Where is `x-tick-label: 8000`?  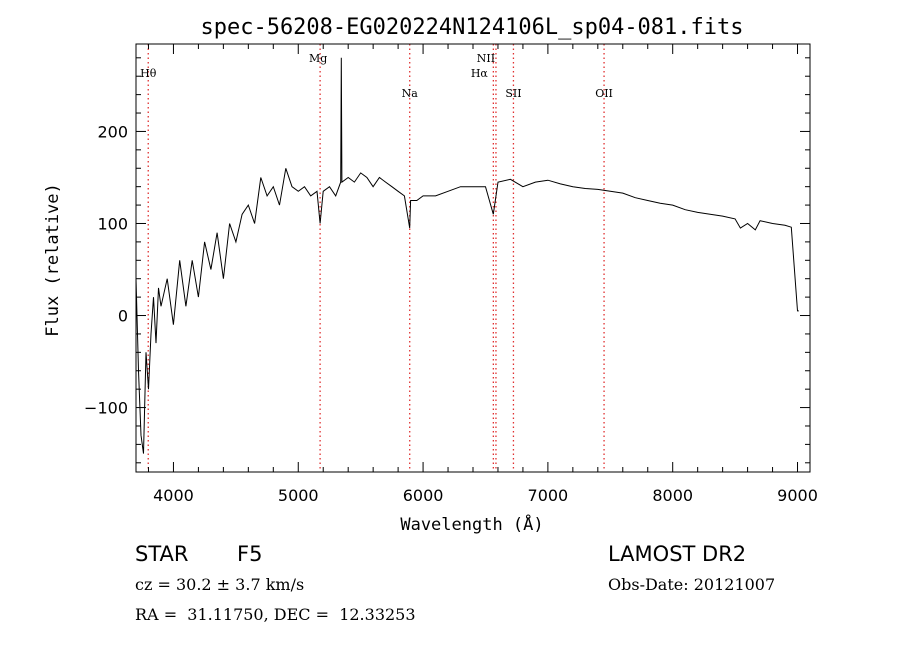 x-tick-label: 8000 is located at coordinates (672, 495).